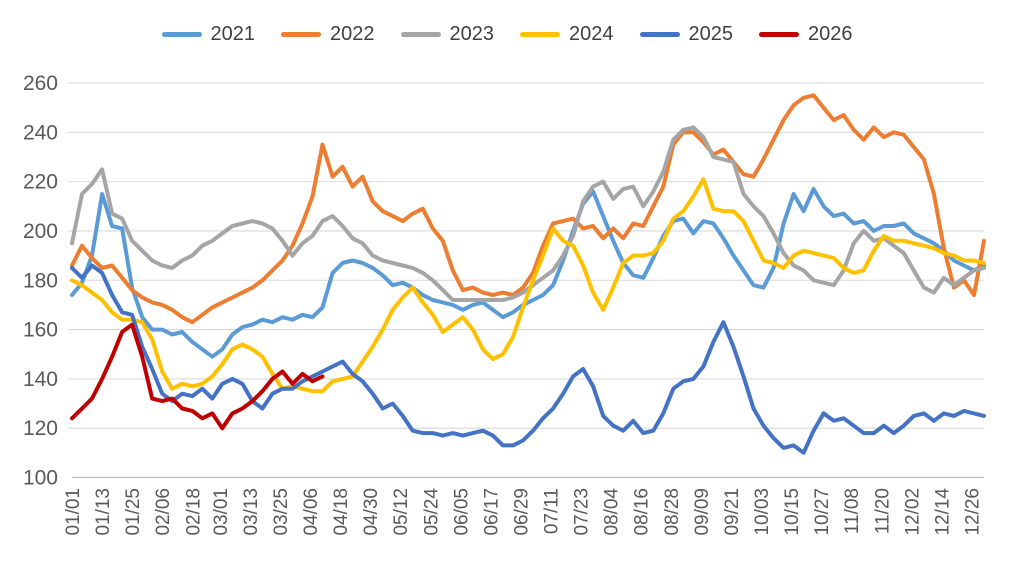  I want to click on series-line-2026, so click(197, 376).